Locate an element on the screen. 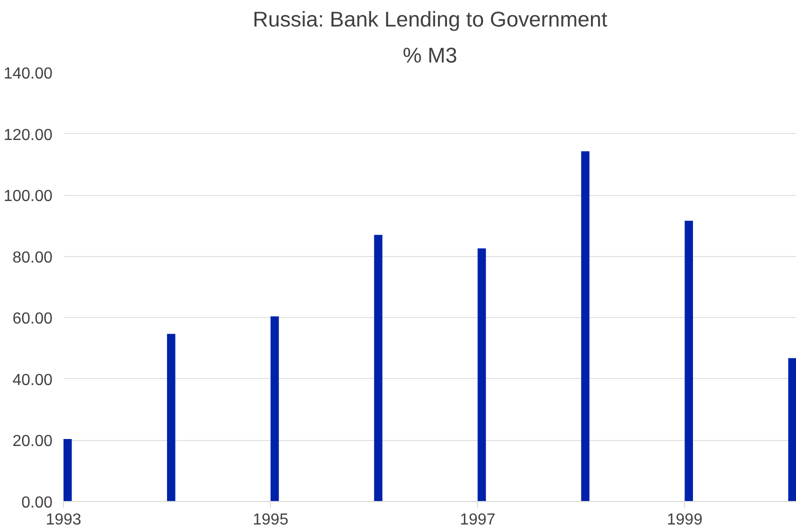  x-tick-label: 1995 is located at coordinates (270, 519).